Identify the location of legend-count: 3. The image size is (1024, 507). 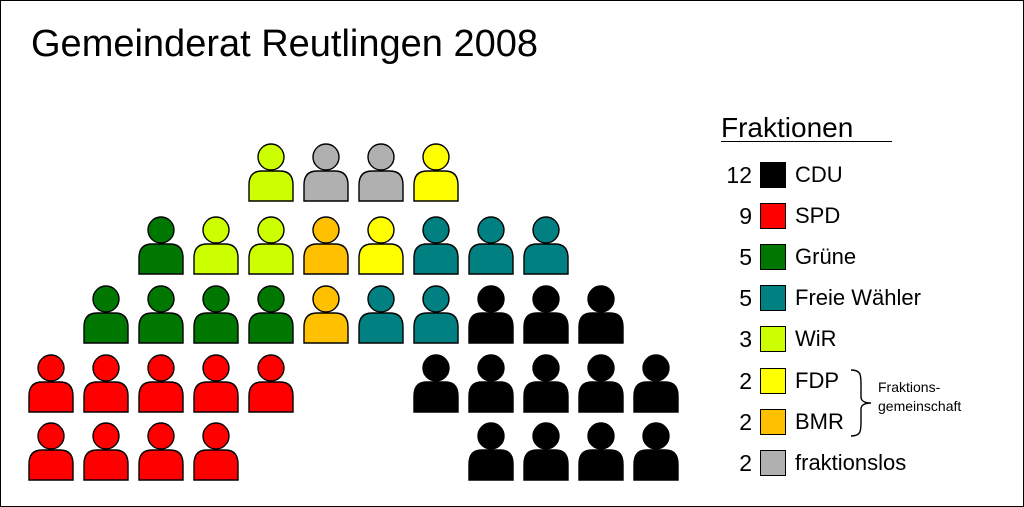
(745, 339).